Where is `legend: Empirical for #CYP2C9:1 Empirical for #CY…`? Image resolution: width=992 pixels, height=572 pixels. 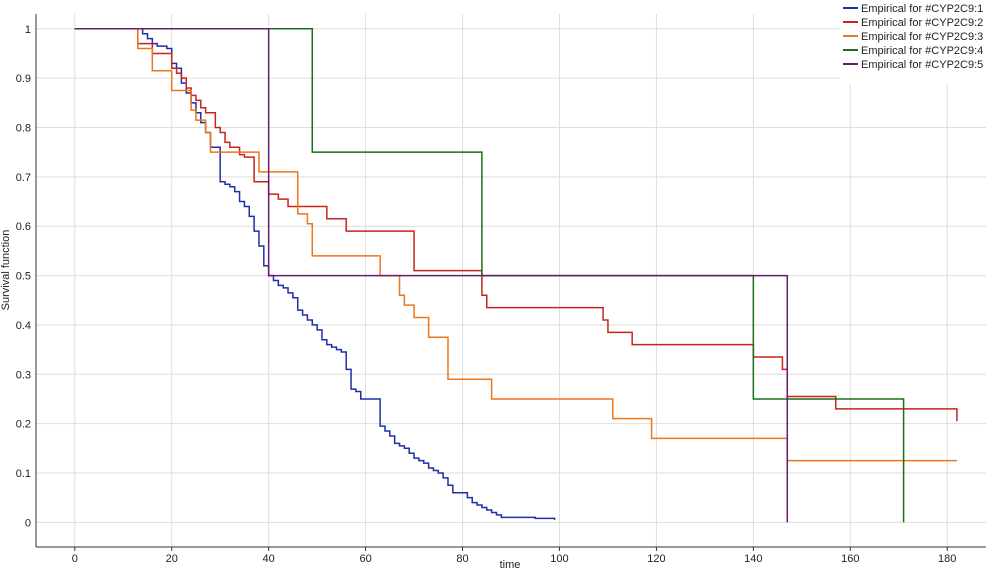 legend: Empirical for #CYP2C9:1 Empirical for #CY… is located at coordinates (916, 42).